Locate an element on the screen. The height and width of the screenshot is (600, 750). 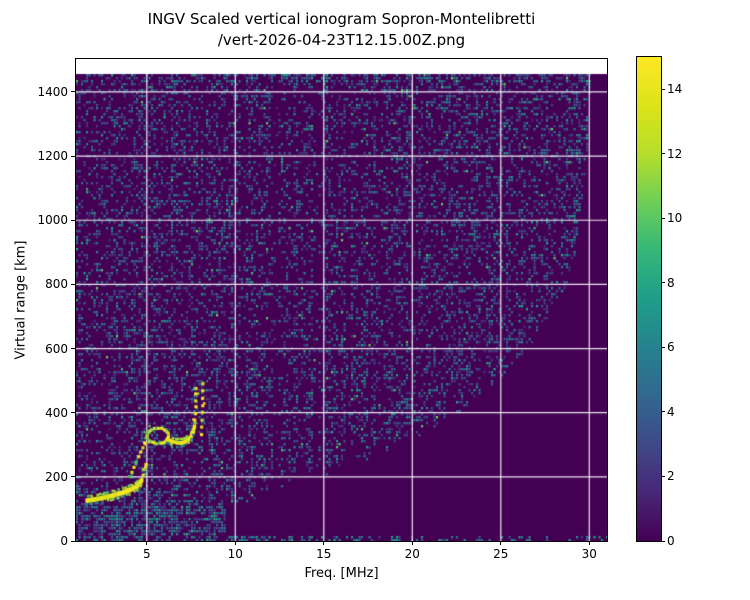
y-tick-label: 1200 is located at coordinates (52, 156).